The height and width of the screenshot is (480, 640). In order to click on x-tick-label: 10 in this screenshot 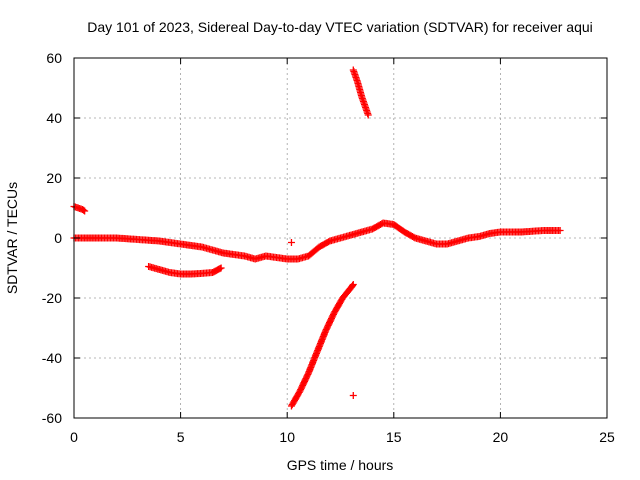, I will do `click(287, 437)`.